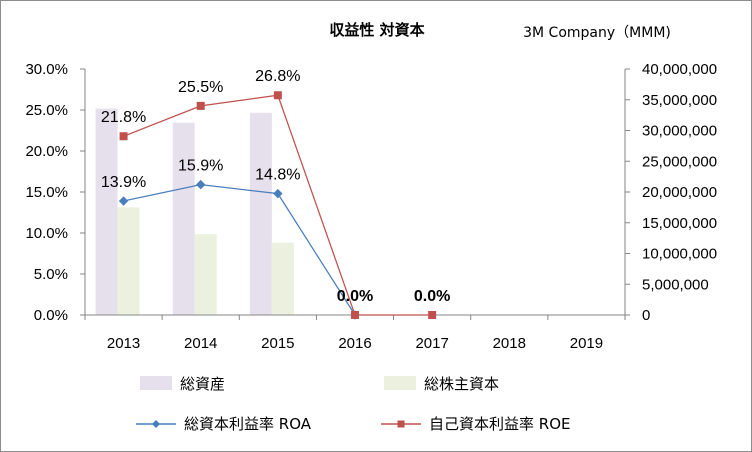  Describe the element at coordinates (679, 192) in the screenshot. I see `right-tick-label: 20,000,000` at that location.